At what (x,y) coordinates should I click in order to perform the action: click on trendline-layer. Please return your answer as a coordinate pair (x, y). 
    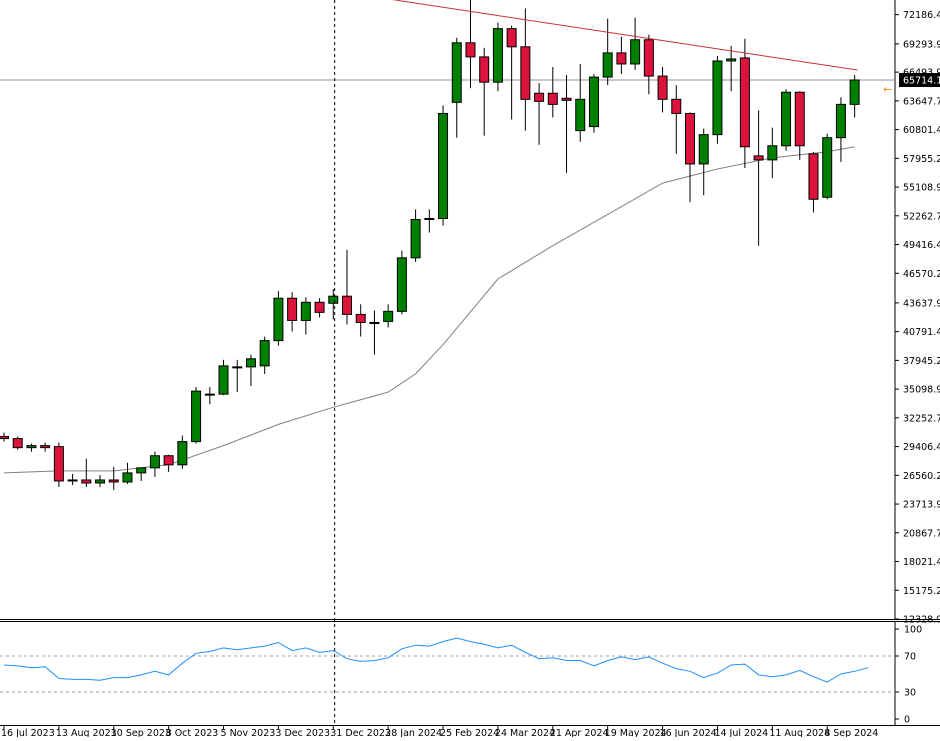
    Looking at the image, I should click on (624, 35).